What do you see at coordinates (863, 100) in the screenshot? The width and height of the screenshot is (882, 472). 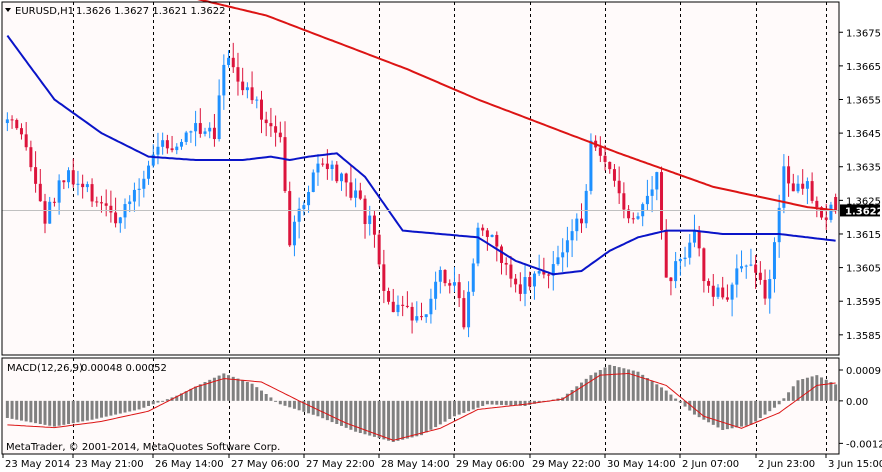 I see `price-axis-label: 1.3655` at bounding box center [863, 100].